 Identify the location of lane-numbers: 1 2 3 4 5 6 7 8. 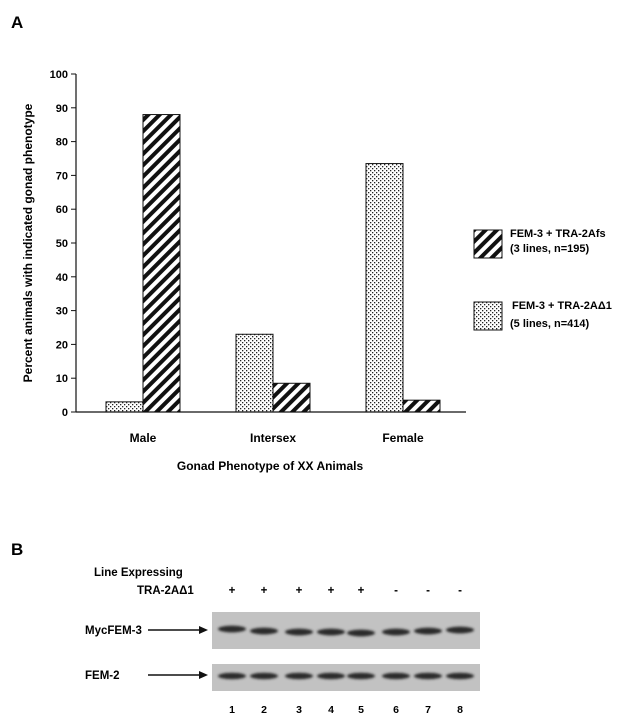
(346, 710).